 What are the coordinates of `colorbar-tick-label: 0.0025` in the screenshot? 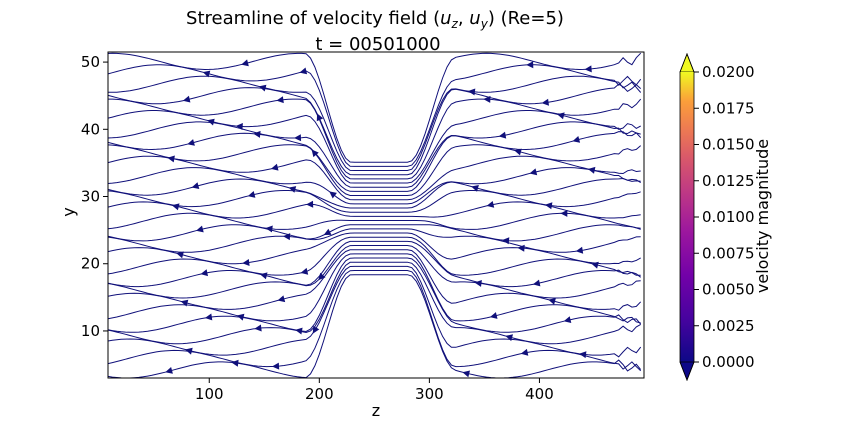 It's located at (728, 326).